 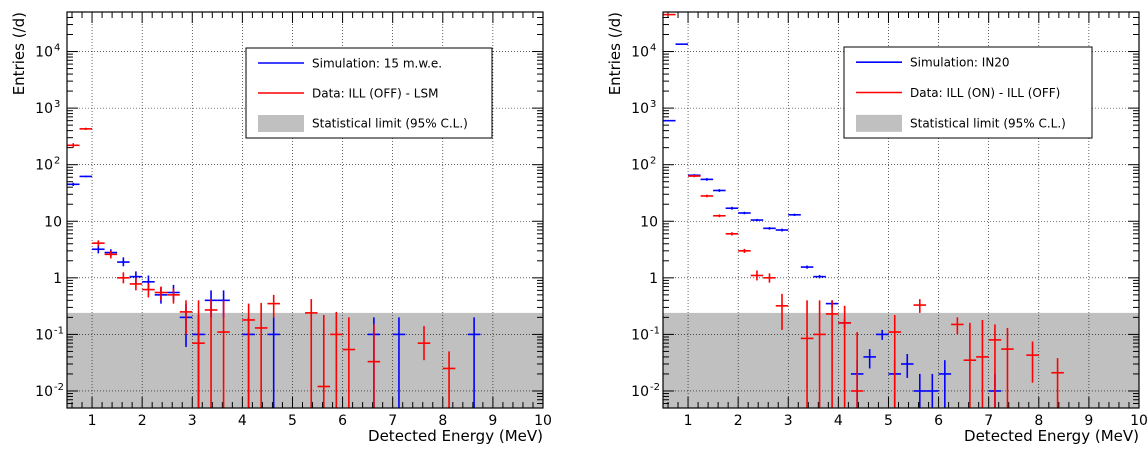 I want to click on legend-label-limit: Statistical limit (95% C.L.), so click(x=988, y=123).